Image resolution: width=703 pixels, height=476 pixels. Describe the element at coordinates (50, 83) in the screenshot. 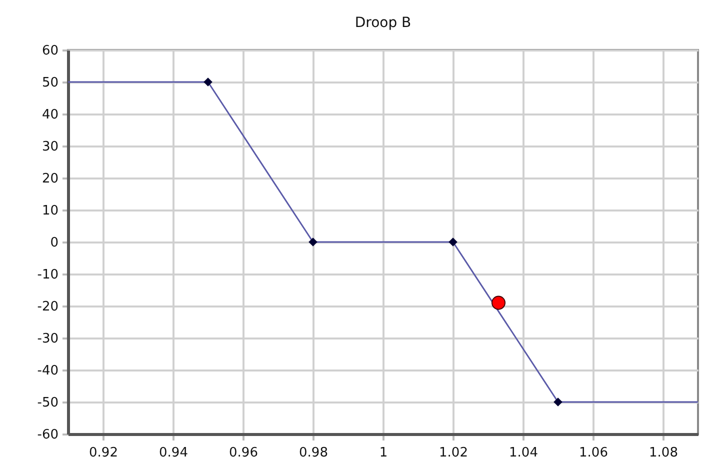

I see `y-tick-label: 50` at that location.